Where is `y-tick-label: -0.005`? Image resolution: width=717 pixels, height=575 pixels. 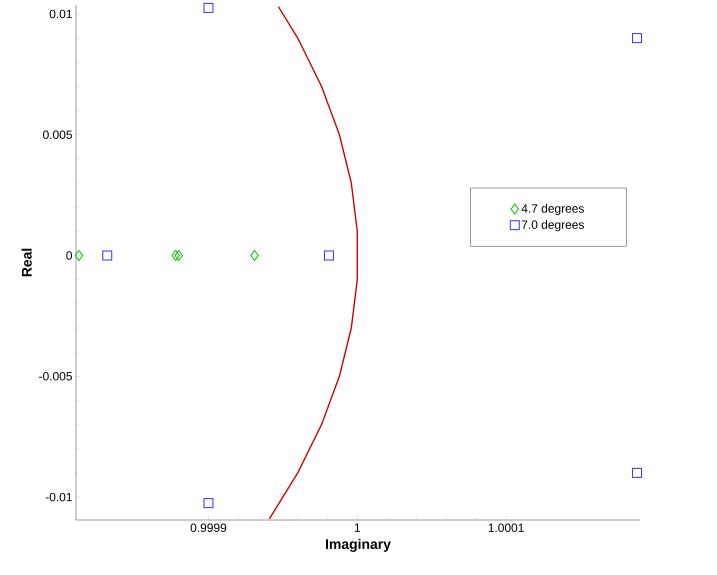
y-tick-label: -0.005 is located at coordinates (55, 376).